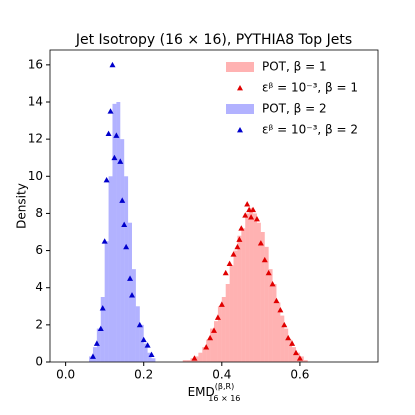  What do you see at coordinates (201, 392) in the screenshot?
I see `x-label-main: EMD` at bounding box center [201, 392].